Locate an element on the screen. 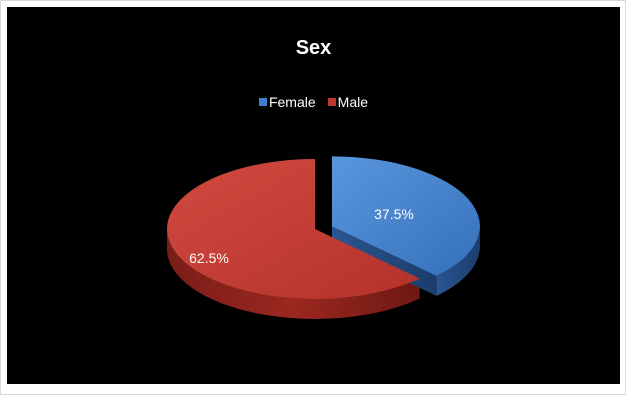 Image resolution: width=626 pixels, height=395 pixels. legend-swatch-male is located at coordinates (331, 102).